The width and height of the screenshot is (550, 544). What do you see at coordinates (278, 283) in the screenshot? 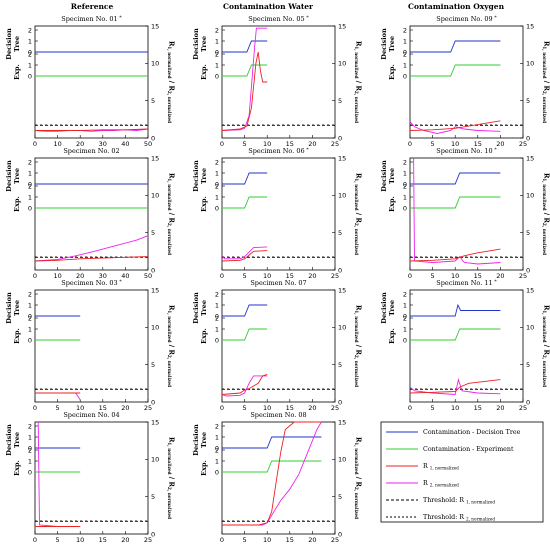
I see `panel-title: Specimen No. 07` at bounding box center [278, 283].